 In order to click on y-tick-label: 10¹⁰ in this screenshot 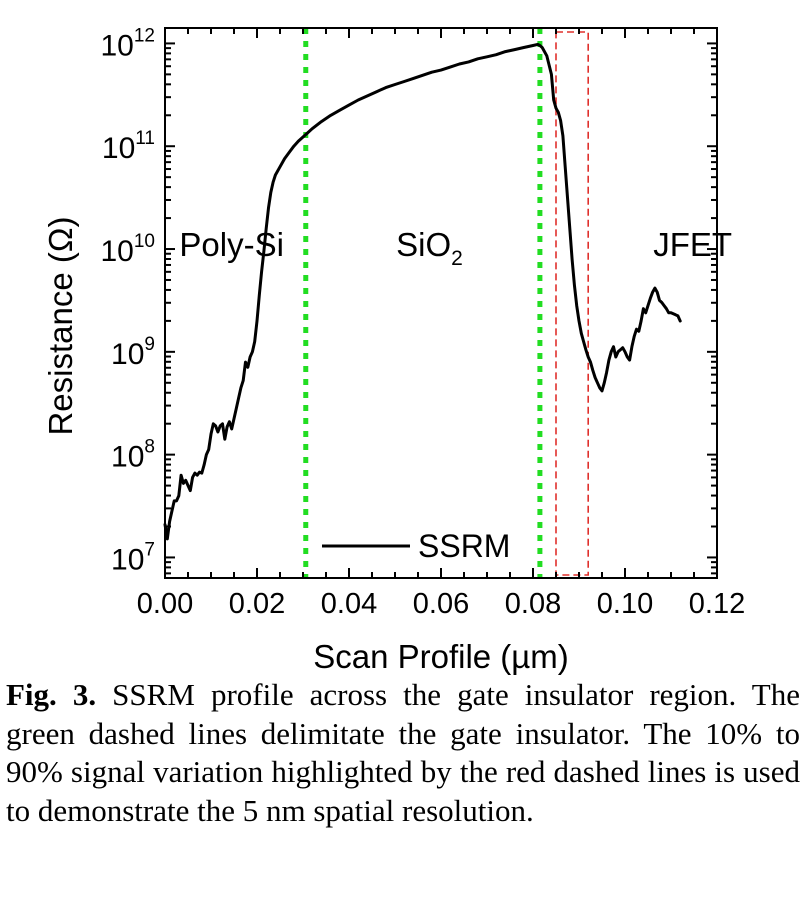, I will do `click(127, 249)`.